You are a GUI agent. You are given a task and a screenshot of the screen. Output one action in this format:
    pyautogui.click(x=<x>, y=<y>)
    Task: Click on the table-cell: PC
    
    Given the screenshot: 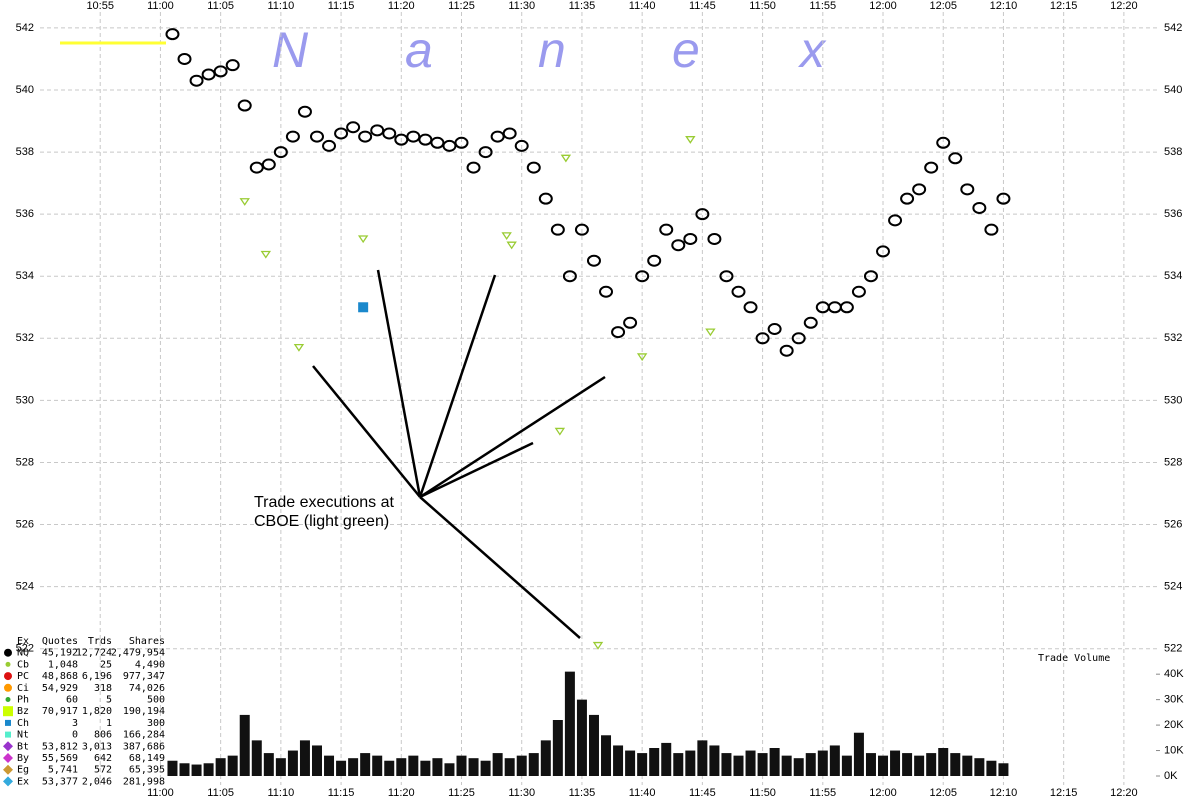 What is the action you would take?
    pyautogui.click(x=23, y=676)
    